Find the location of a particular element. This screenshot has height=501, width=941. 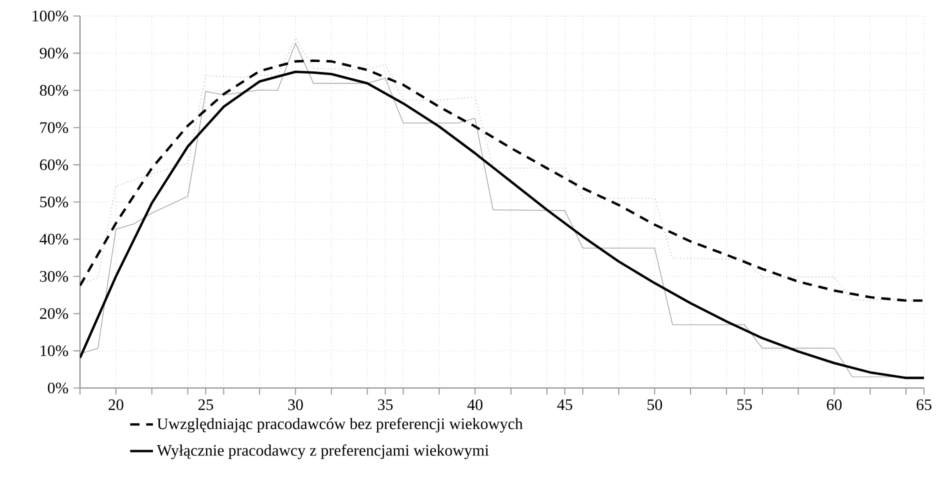

x-tick-label: 35 is located at coordinates (385, 404).